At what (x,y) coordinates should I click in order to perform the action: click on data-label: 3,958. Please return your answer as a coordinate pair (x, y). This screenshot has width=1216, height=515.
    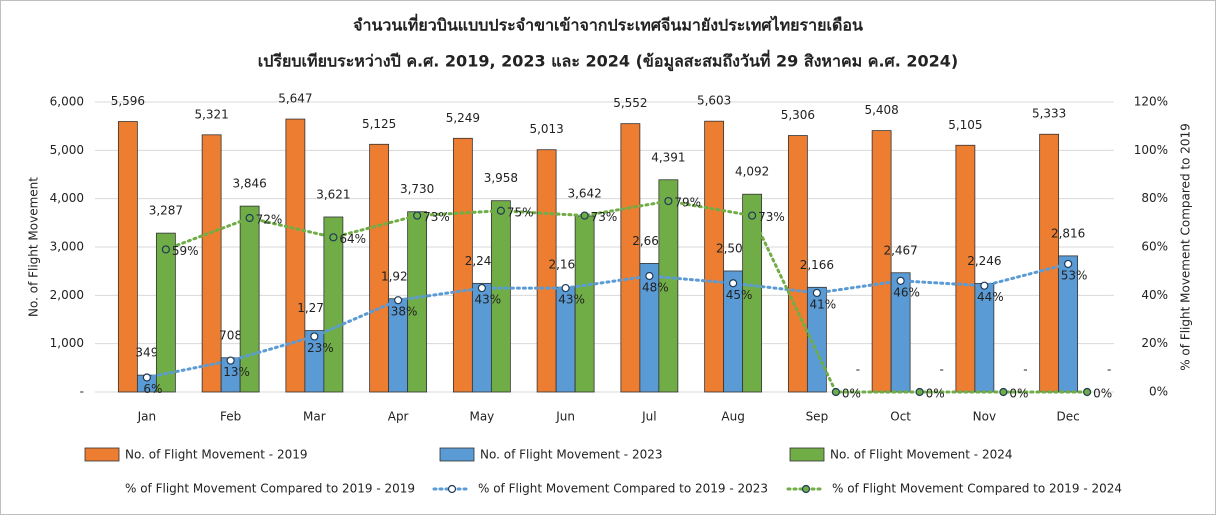
    Looking at the image, I should click on (501, 178).